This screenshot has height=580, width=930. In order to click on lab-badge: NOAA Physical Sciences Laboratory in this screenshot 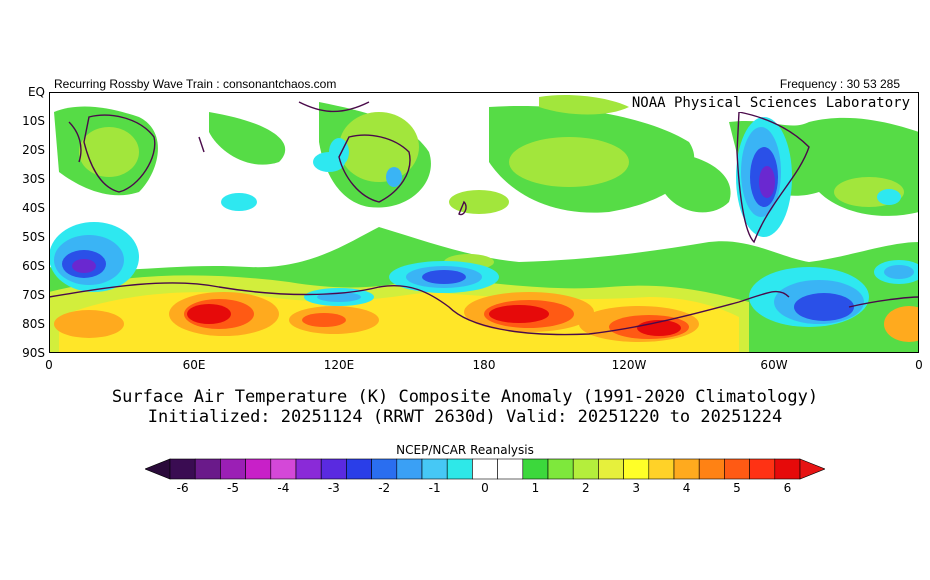, I will do `click(770, 103)`.